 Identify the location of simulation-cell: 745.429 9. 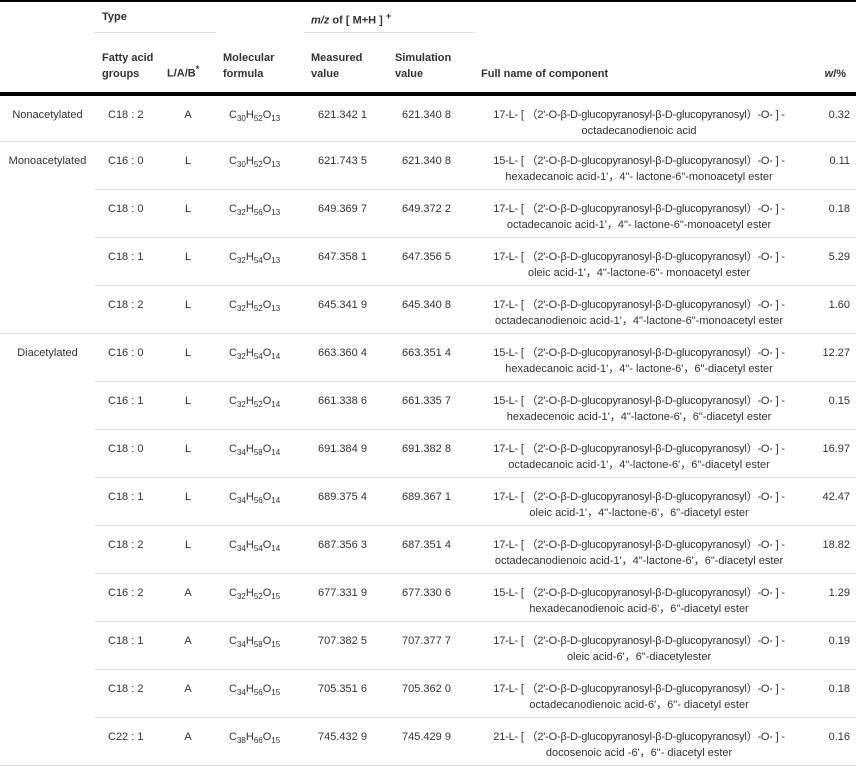
(431, 741).